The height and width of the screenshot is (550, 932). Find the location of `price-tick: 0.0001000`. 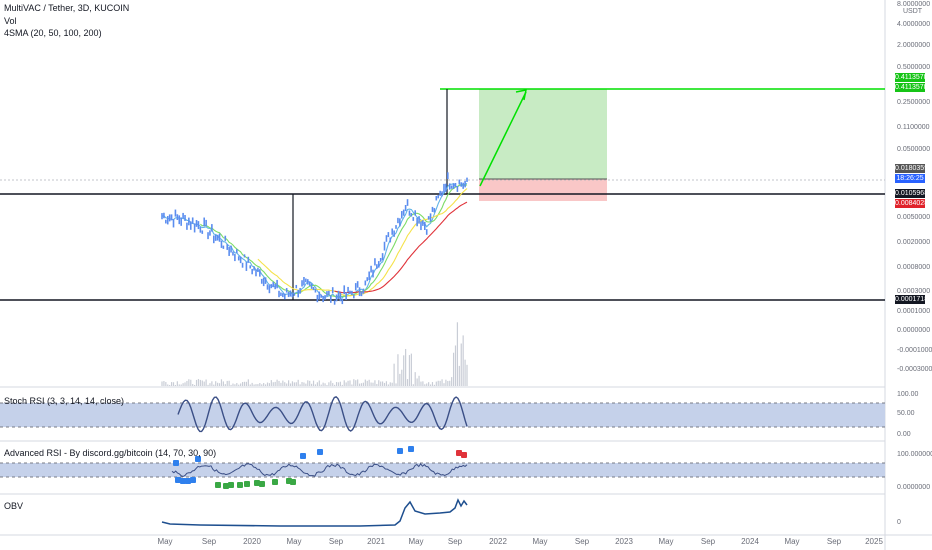

price-tick: 0.0001000 is located at coordinates (913, 311).